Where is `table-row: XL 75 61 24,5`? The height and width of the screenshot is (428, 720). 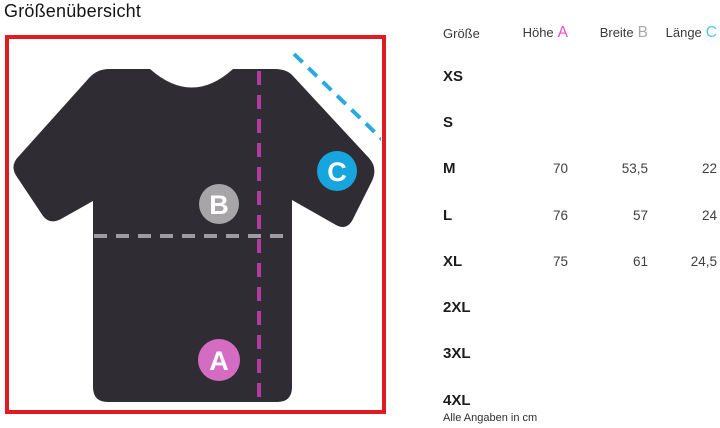
table-row: XL 75 61 24,5 is located at coordinates (580, 261).